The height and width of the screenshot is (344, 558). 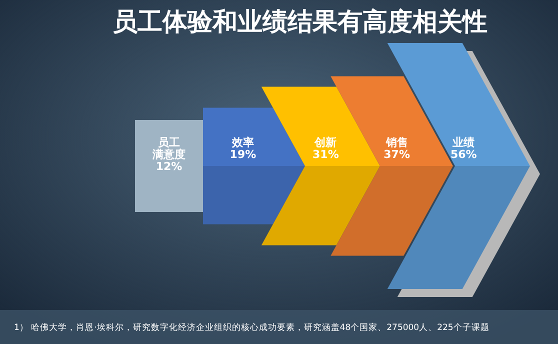 I want to click on data-label: 31%, so click(x=325, y=154).